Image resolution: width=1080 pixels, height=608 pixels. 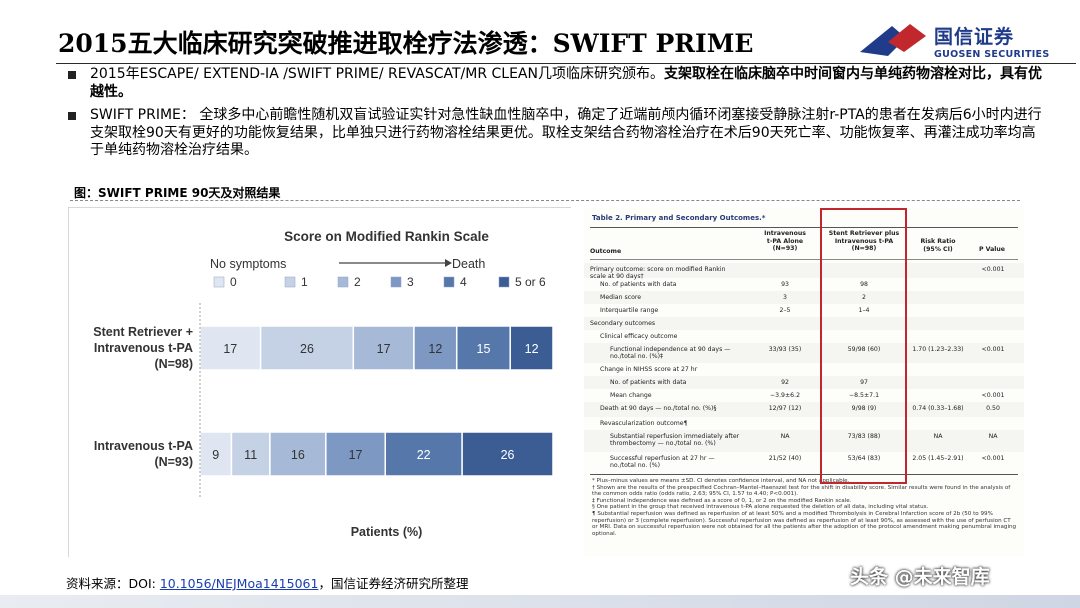 I want to click on table-row: Mean change −3.9±6.2 −8.5±7.1 <0.001, so click(x=804, y=395).